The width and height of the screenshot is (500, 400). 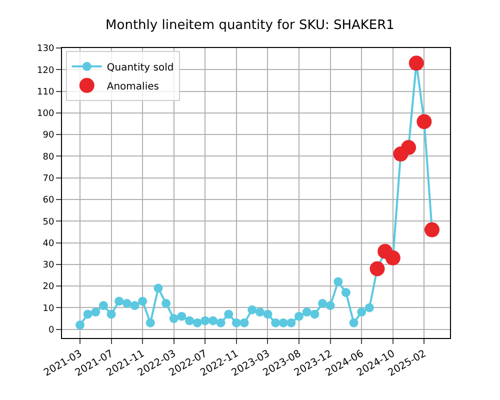 What do you see at coordinates (51, 330) in the screenshot?
I see `y-tick-label: 0` at bounding box center [51, 330].